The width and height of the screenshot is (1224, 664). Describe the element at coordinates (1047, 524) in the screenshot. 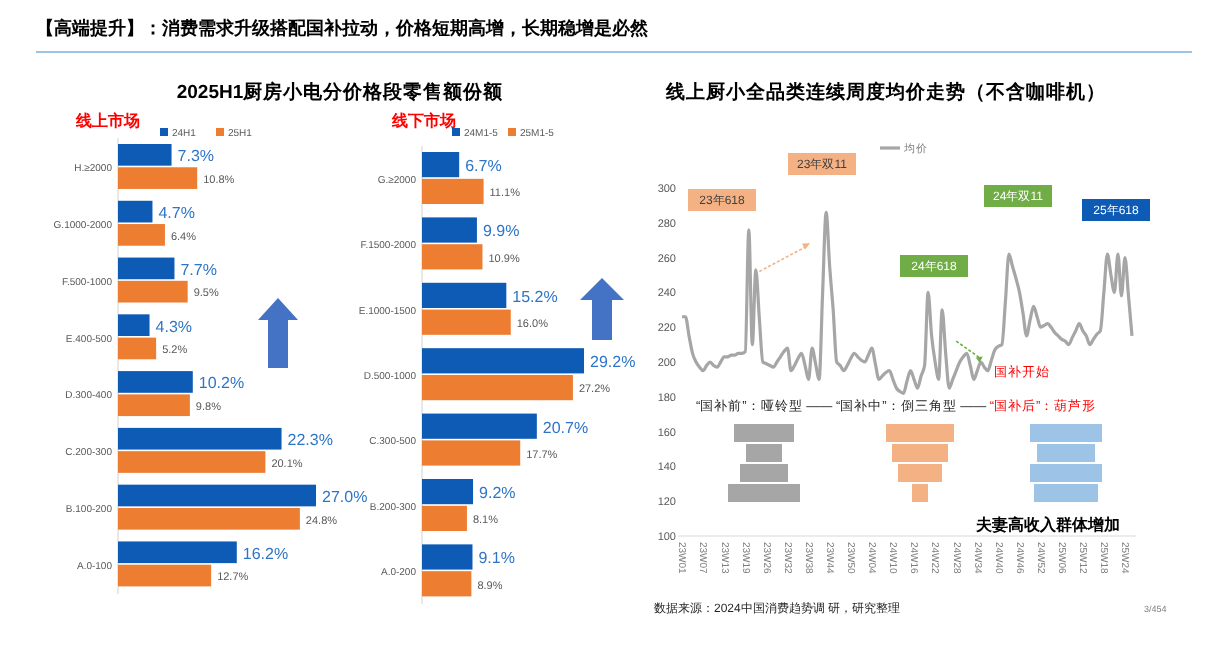

I see `annotation: 夫妻高收入群体增加` at that location.